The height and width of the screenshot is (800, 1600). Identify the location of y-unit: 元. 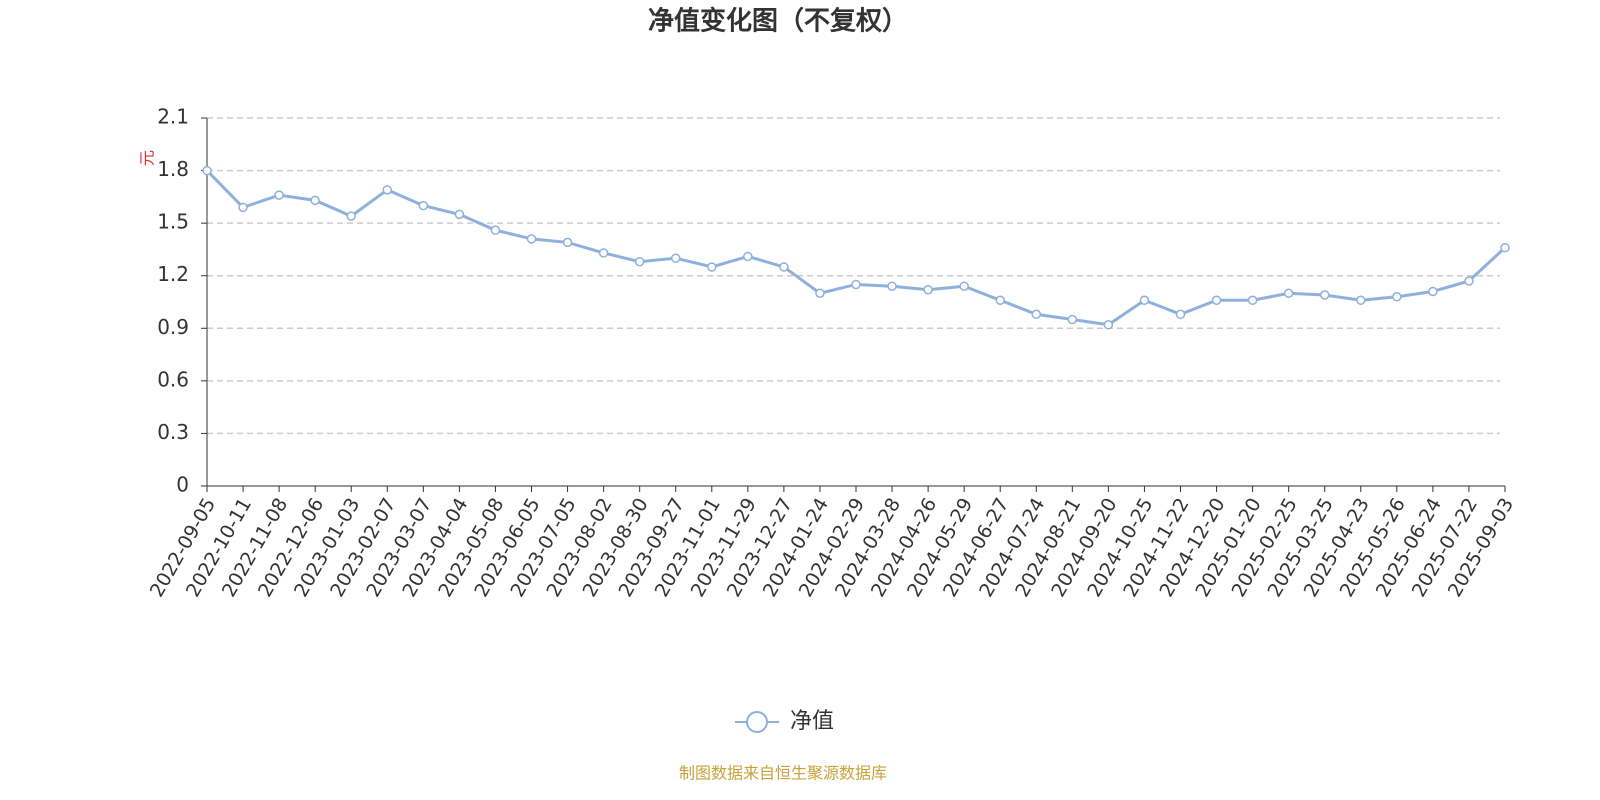
(147, 158).